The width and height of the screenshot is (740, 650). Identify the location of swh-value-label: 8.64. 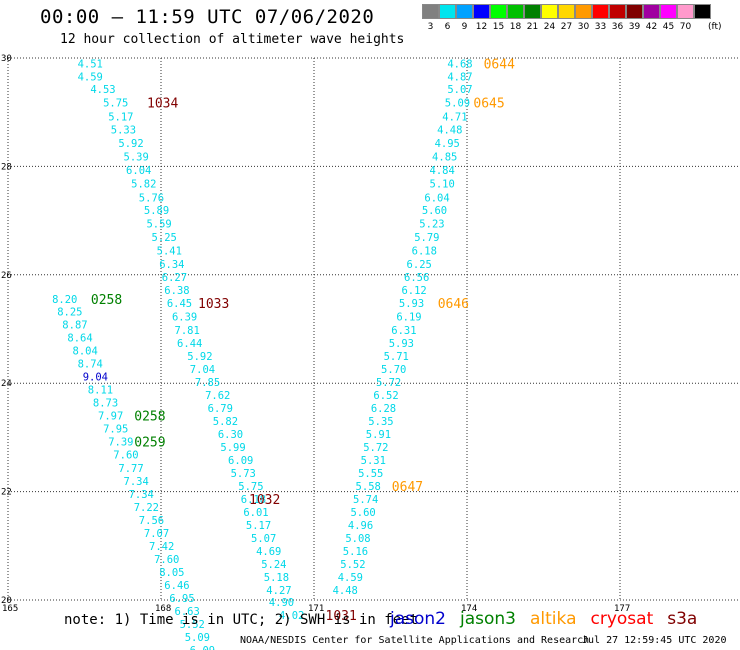
(79, 339).